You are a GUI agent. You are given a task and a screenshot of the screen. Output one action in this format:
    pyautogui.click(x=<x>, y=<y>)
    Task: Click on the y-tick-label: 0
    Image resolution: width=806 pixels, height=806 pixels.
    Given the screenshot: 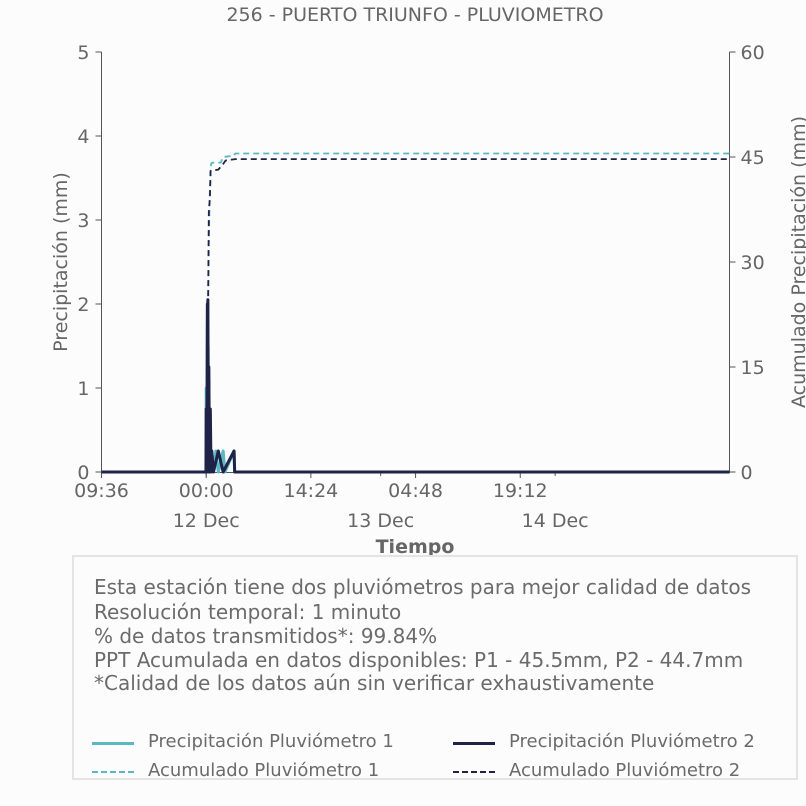 What is the action you would take?
    pyautogui.click(x=83, y=473)
    